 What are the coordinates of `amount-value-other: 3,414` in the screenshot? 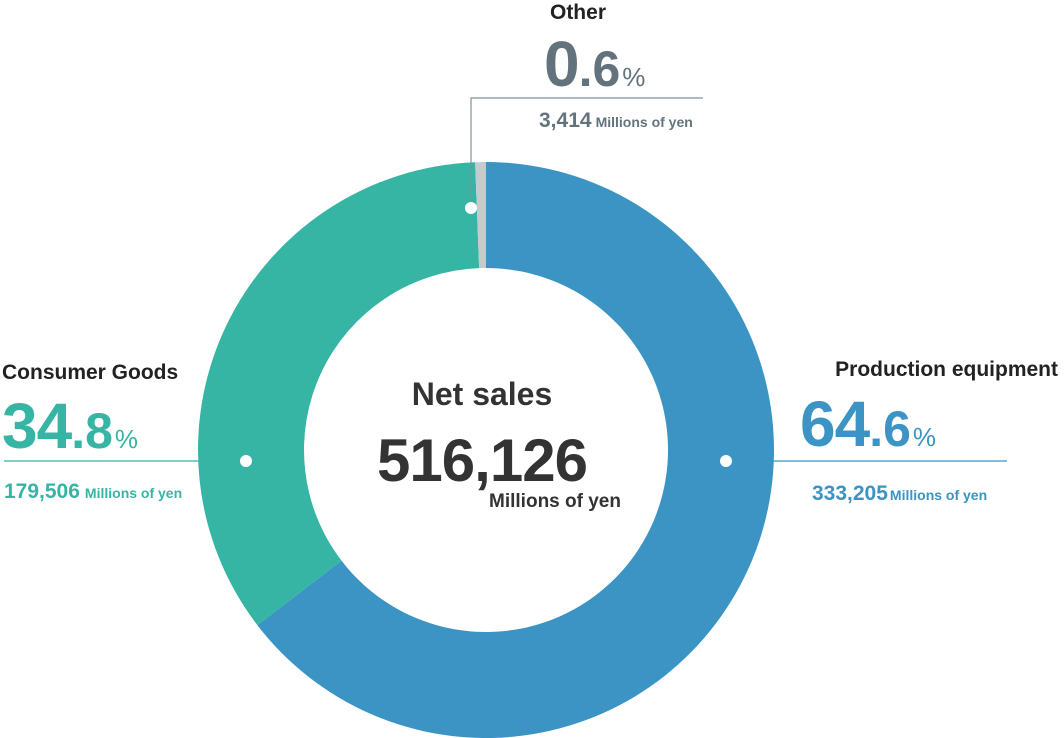 It's located at (565, 120).